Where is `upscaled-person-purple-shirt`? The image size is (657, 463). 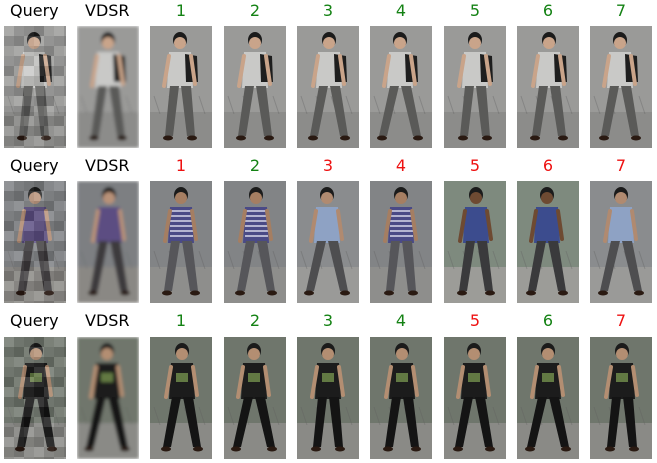 upscaled-person-purple-shirt is located at coordinates (108, 242).